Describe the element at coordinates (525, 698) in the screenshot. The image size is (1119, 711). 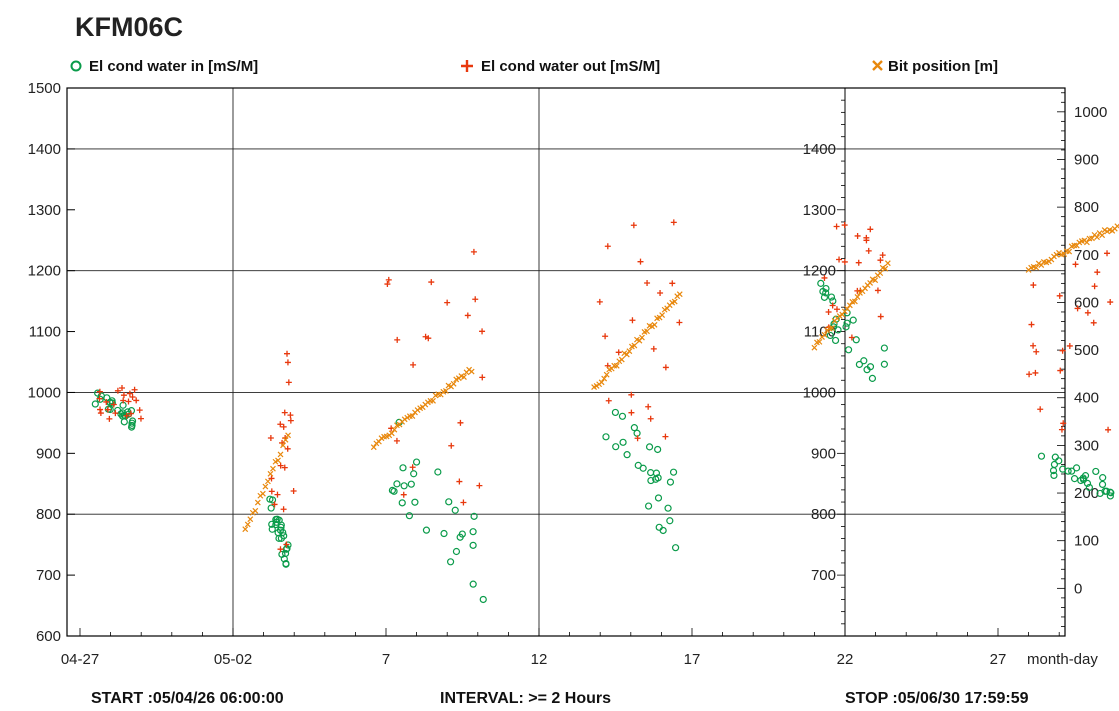
I see `footer-interval: INTERVAL: >= 2 Hours` at that location.